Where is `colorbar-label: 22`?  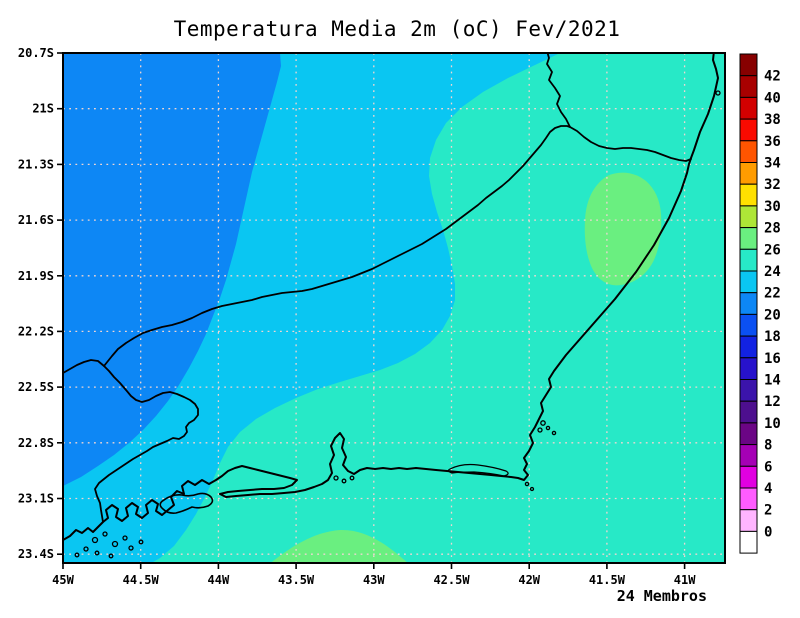 colorbar-label: 22 is located at coordinates (772, 294).